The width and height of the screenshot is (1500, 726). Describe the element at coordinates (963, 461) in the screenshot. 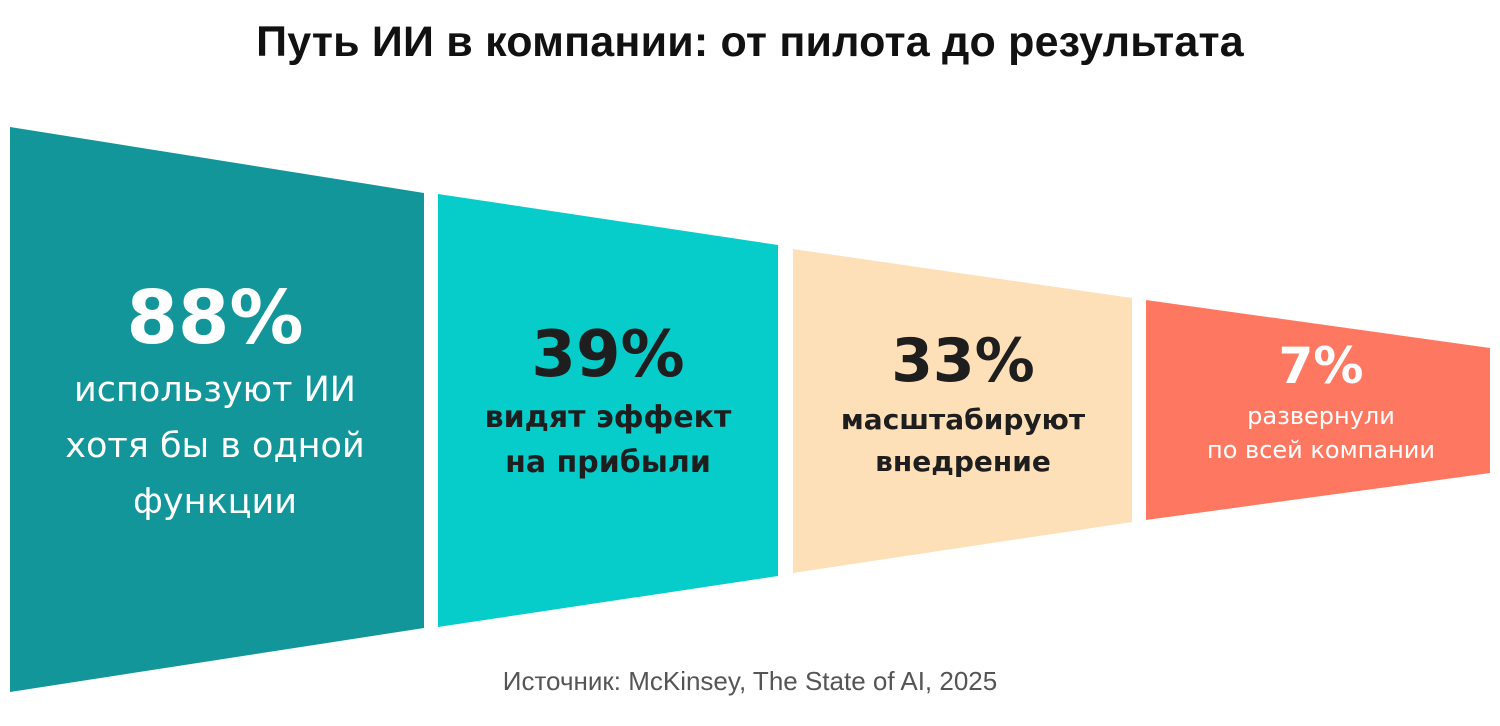

I see `stage-desc-3-line2: внедрение` at that location.